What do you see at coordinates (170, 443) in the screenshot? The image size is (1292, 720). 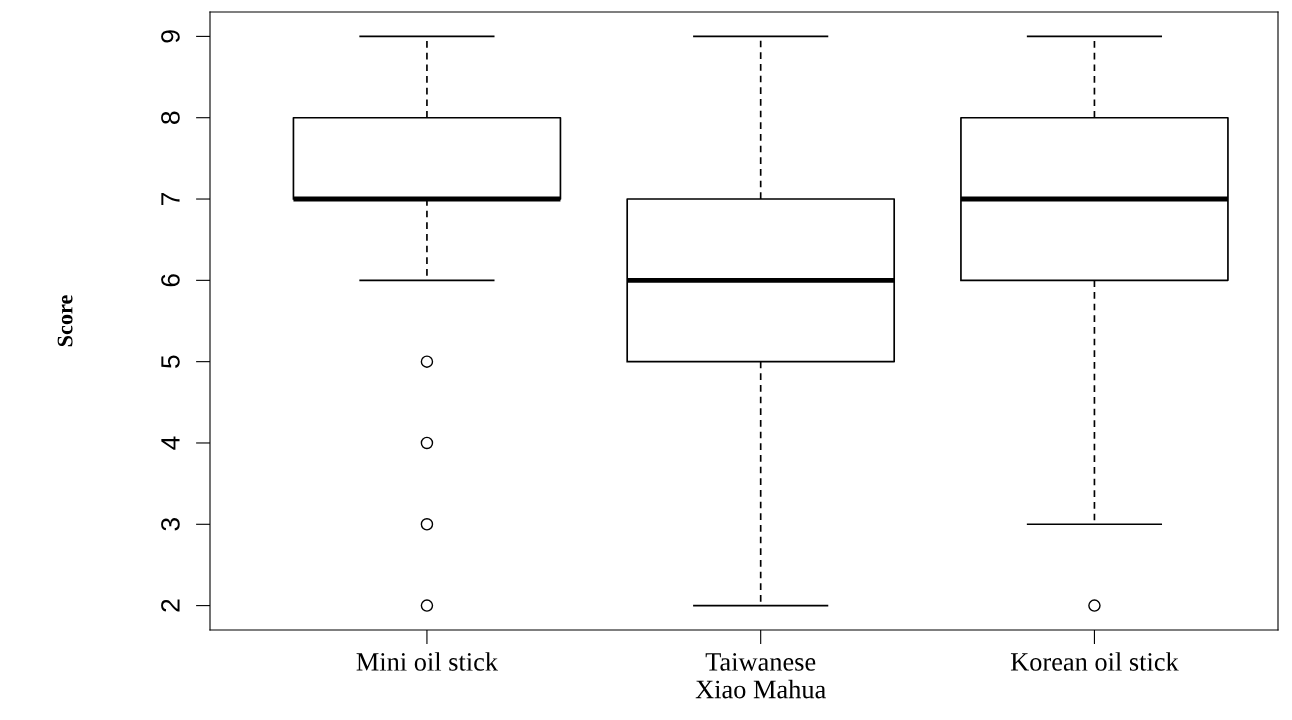 I see `y-tick-label: 4` at bounding box center [170, 443].